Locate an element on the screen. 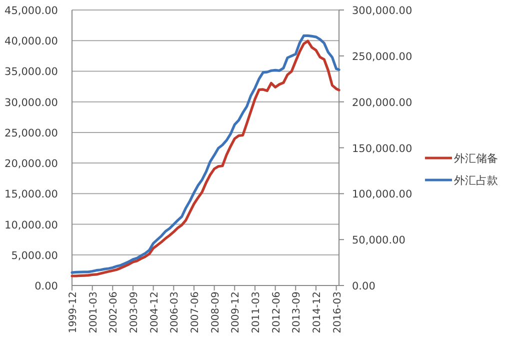 The height and width of the screenshot is (339, 505). y2-tick-label: 50,000.00 is located at coordinates (379, 240).